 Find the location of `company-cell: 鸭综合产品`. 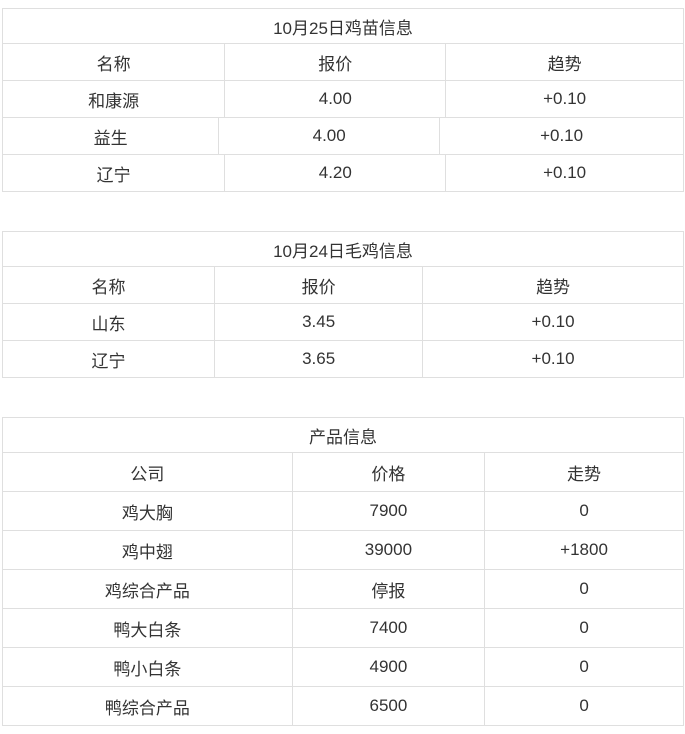

company-cell: 鸭综合产品 is located at coordinates (147, 706).